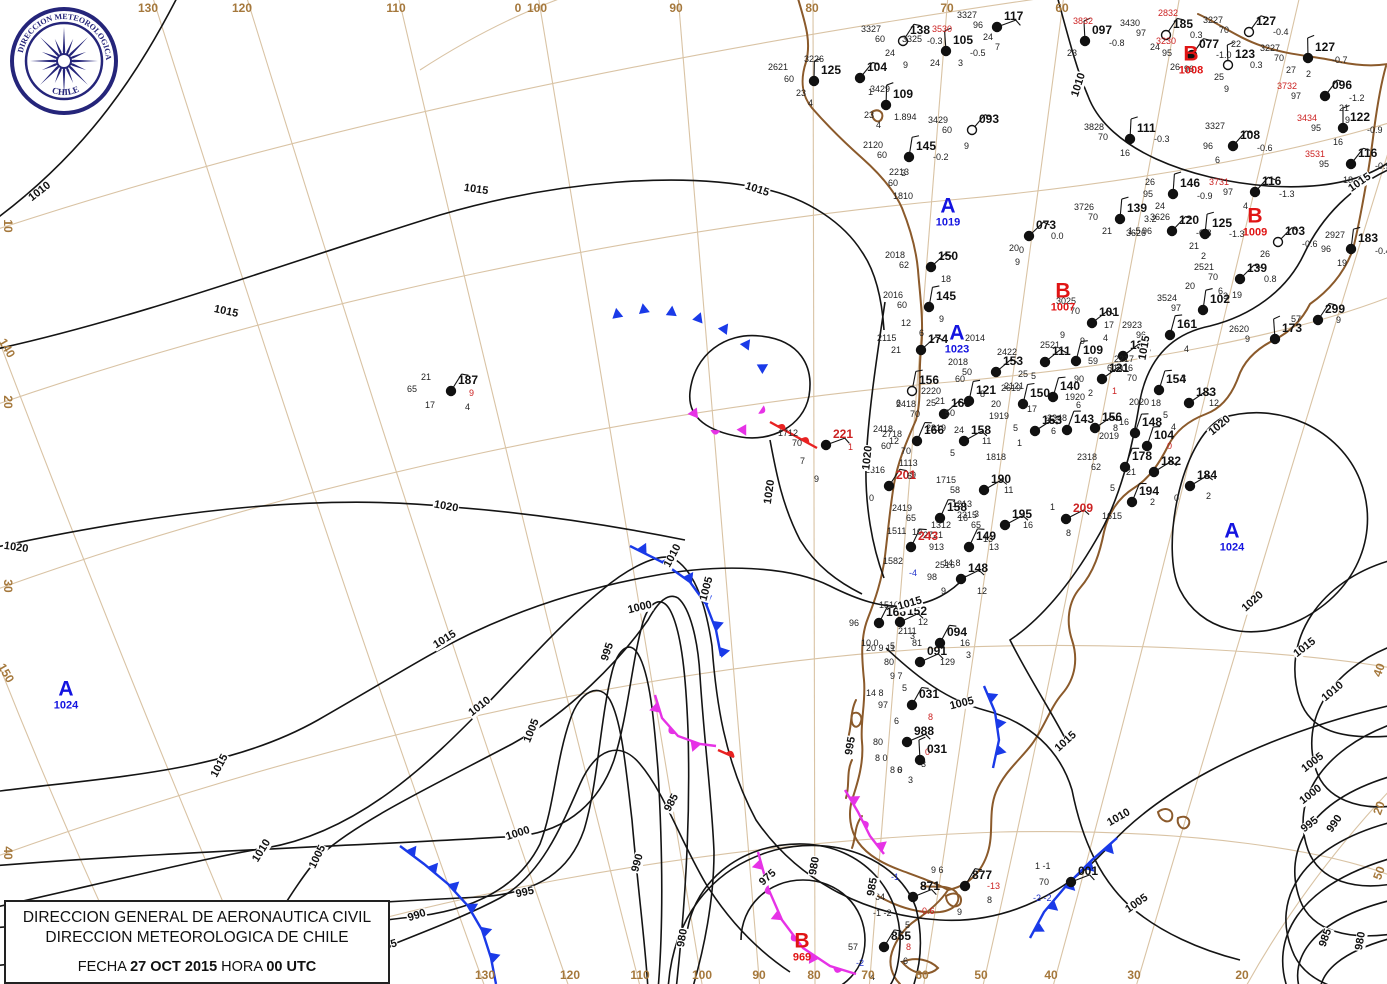 This screenshot has height=984, width=1387. What do you see at coordinates (1239, 329) in the screenshot?
I see `station-value: 2620` at bounding box center [1239, 329].